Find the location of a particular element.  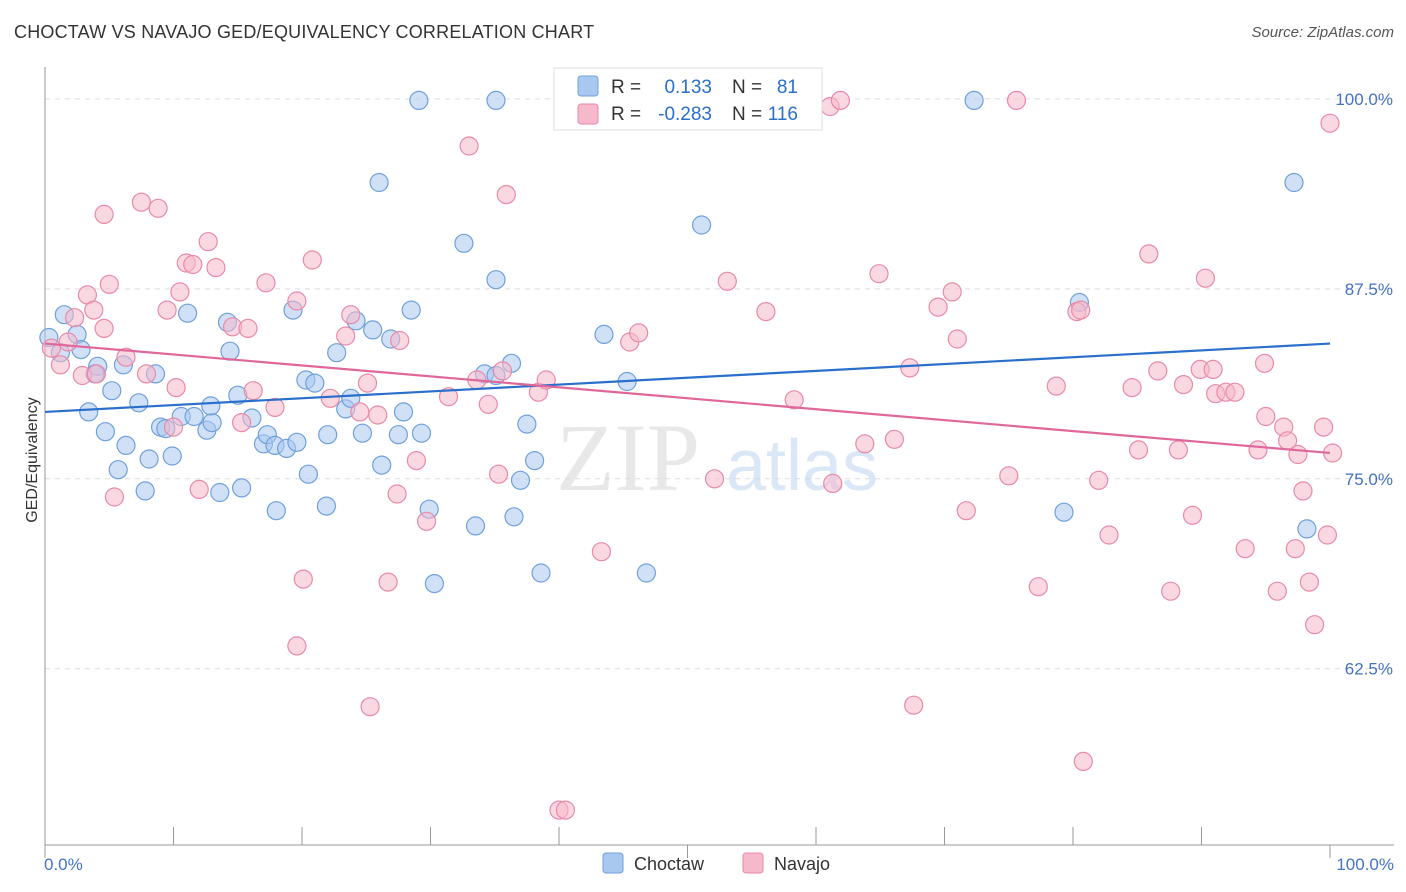

choctaw-series-swatch is located at coordinates (613, 863).